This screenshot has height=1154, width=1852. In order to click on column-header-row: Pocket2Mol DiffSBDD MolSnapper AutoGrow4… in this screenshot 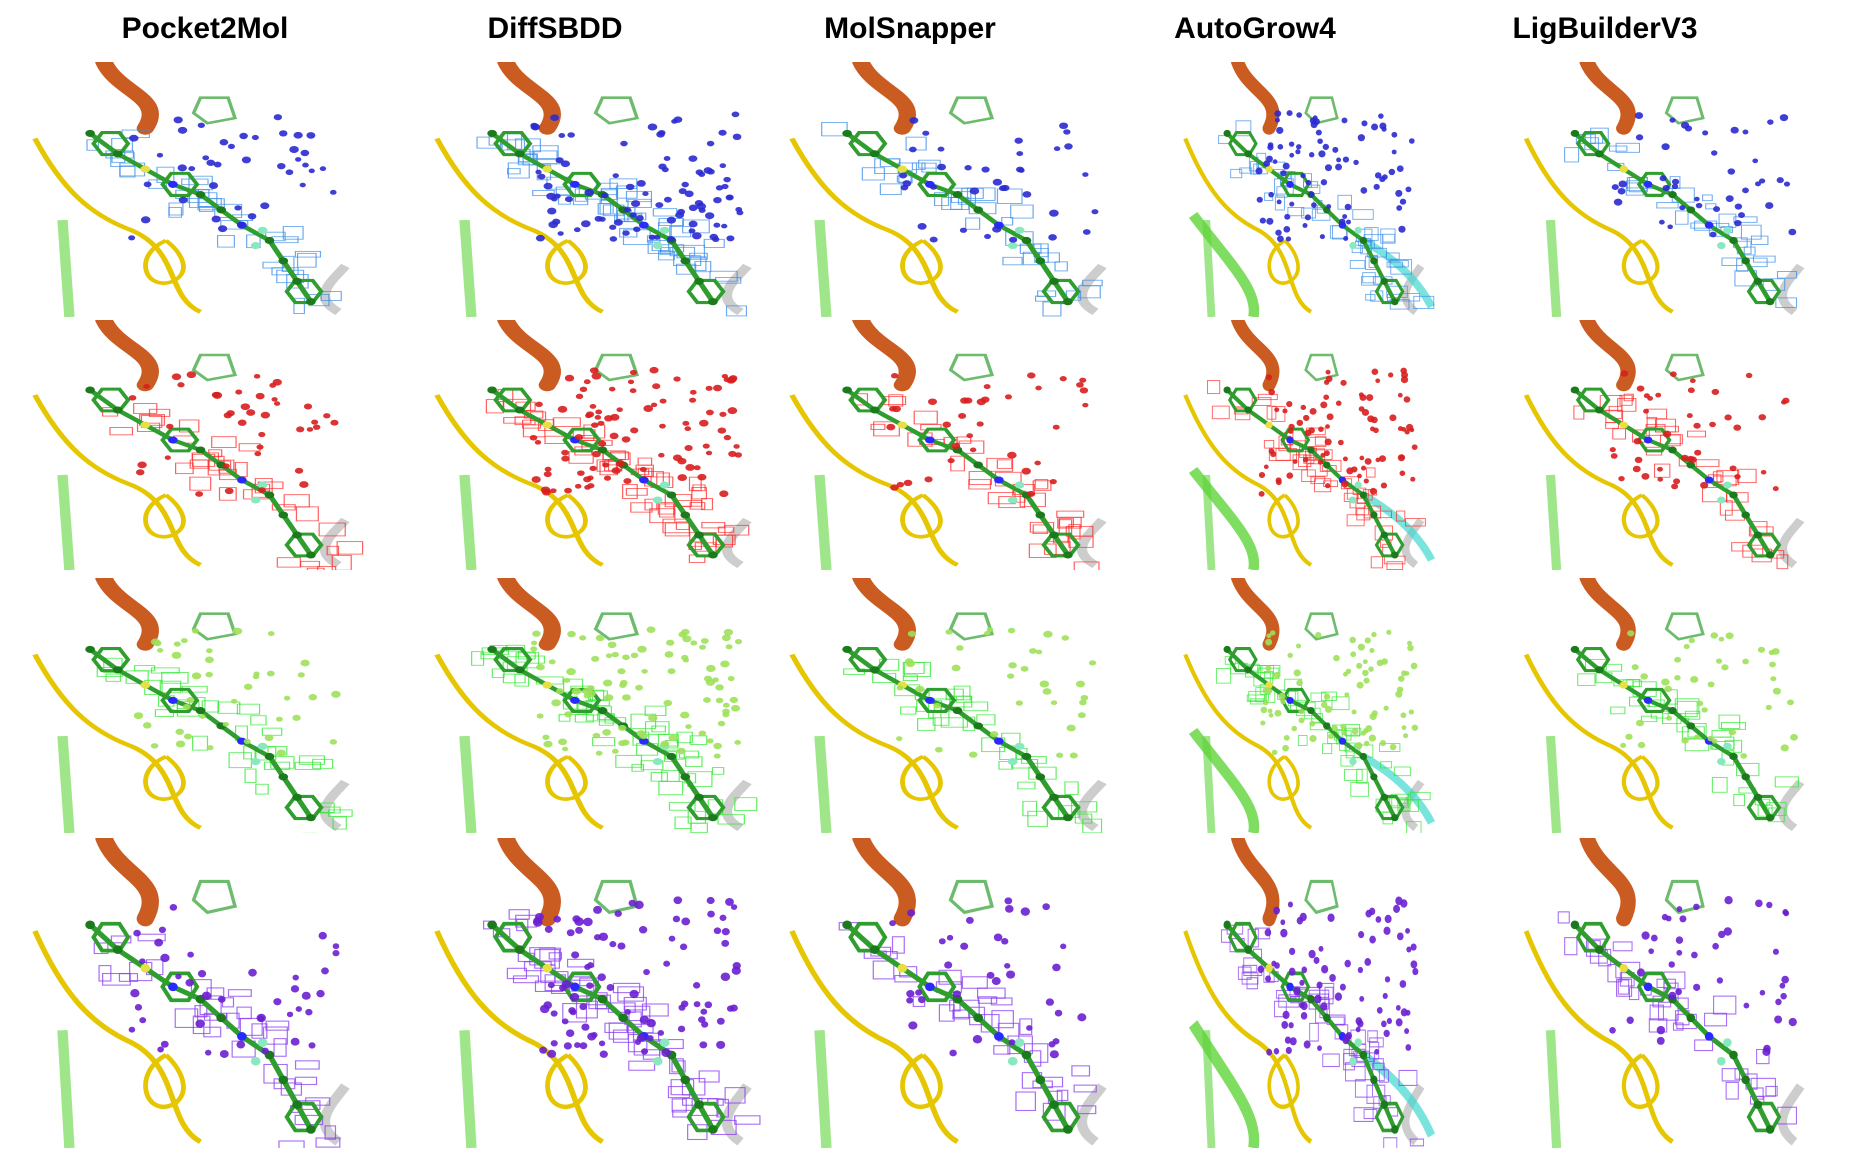, I will do `click(926, 31)`.